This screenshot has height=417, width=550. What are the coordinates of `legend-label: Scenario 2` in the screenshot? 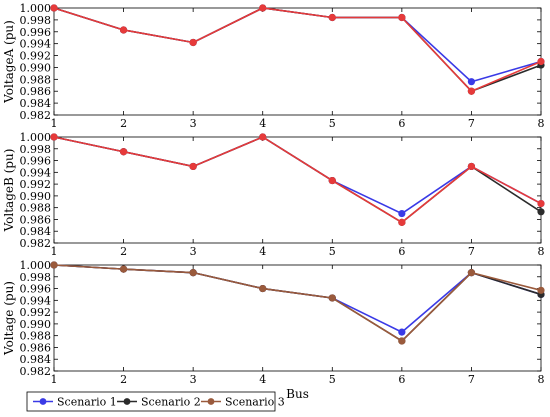 It's located at (171, 402).